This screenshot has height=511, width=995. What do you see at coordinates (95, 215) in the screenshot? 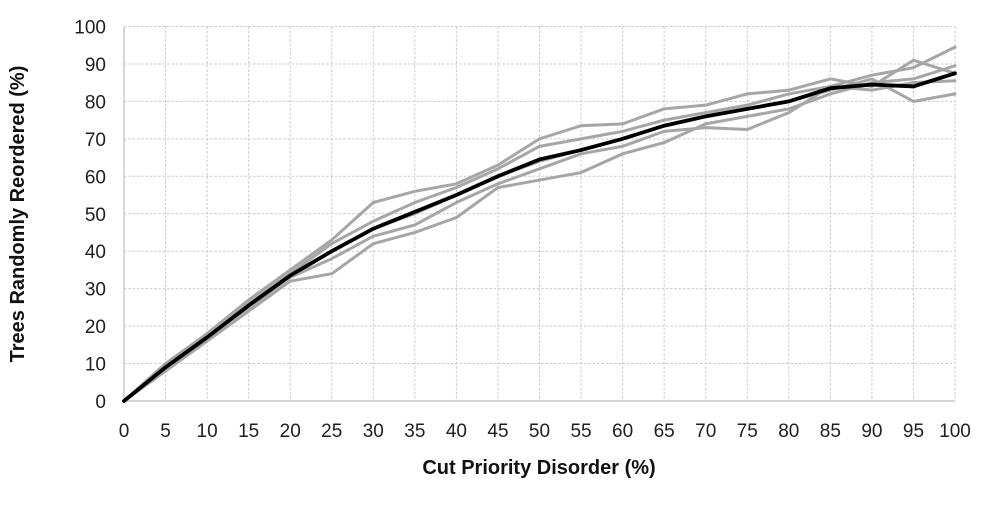
I see `y-tick-label: 50` at bounding box center [95, 215].